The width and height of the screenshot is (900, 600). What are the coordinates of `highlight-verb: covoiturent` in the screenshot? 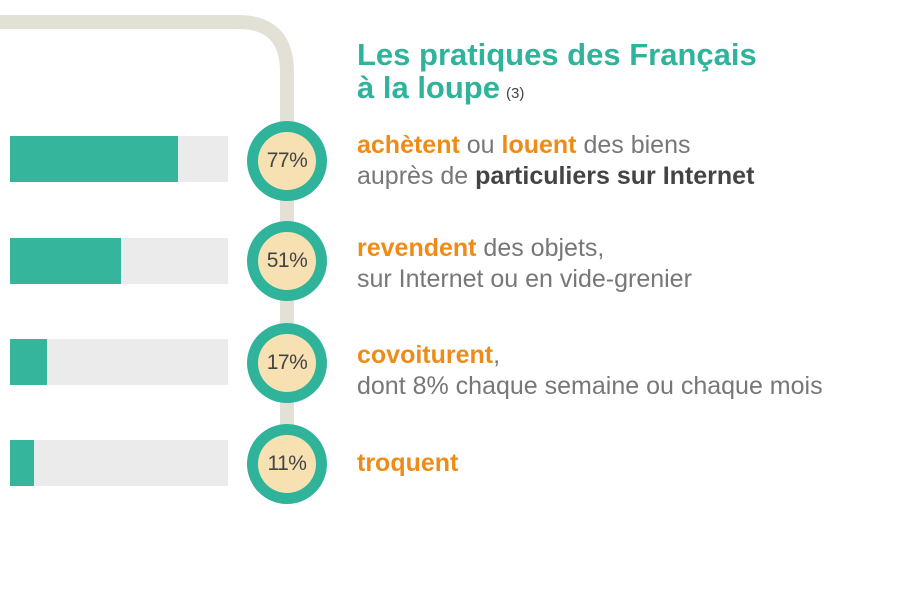 It's located at (425, 355).